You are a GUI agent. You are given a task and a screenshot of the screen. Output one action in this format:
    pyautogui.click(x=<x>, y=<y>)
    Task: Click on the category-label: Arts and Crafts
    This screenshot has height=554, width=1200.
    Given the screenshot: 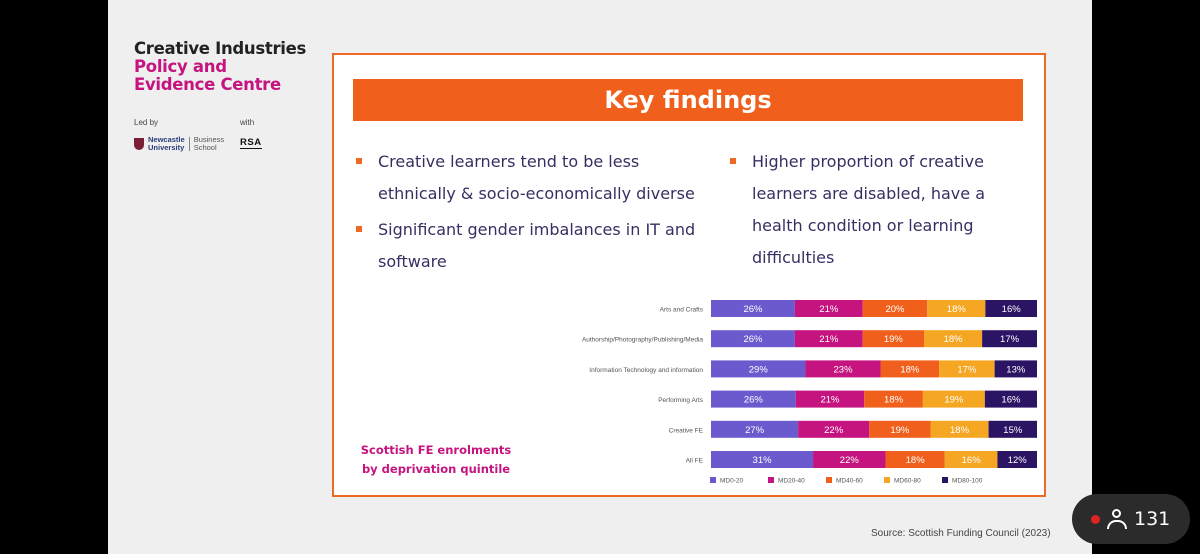 What is the action you would take?
    pyautogui.click(x=682, y=310)
    